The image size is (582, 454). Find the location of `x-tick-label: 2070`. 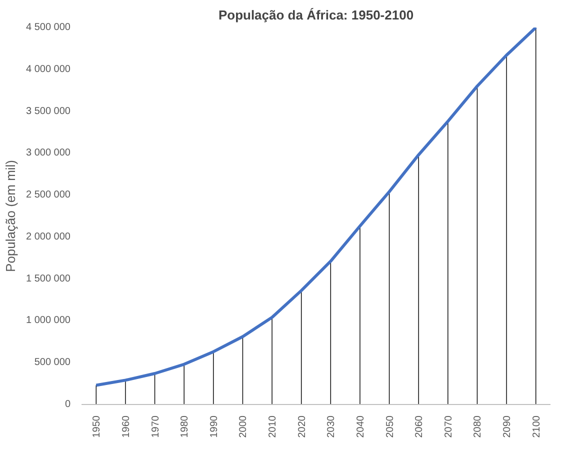

x-tick-label: 2070 is located at coordinates (448, 426).